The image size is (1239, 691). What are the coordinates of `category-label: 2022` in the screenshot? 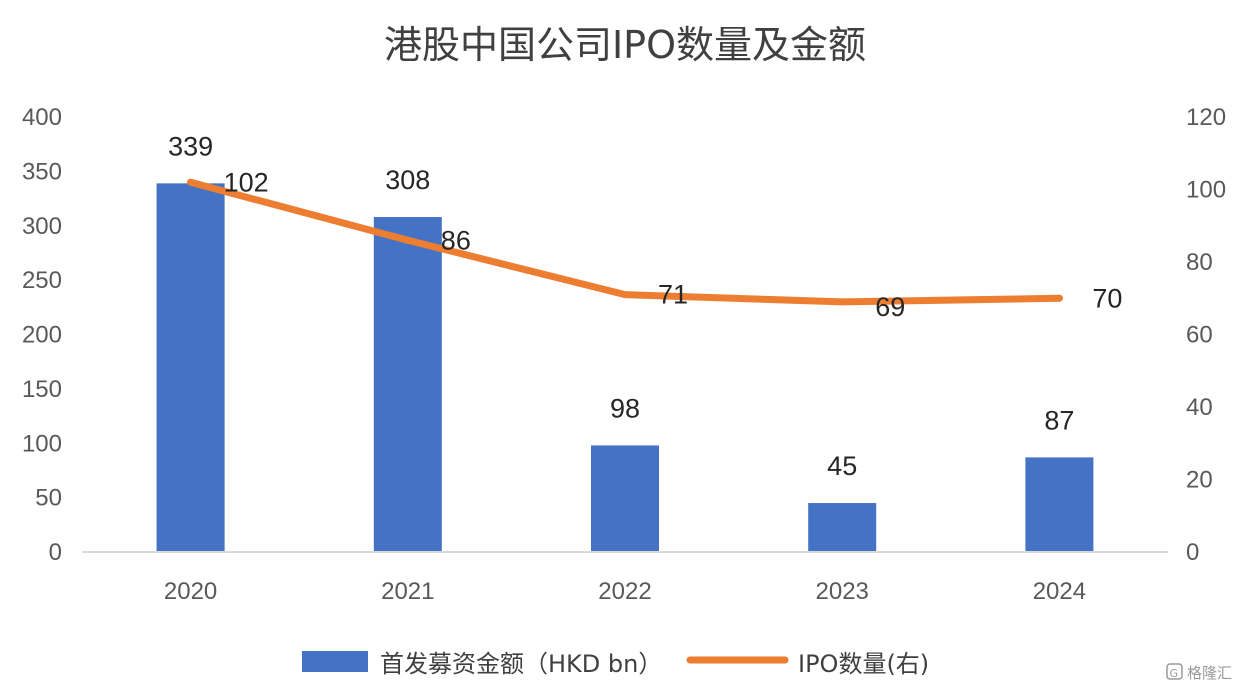 It's located at (624, 591).